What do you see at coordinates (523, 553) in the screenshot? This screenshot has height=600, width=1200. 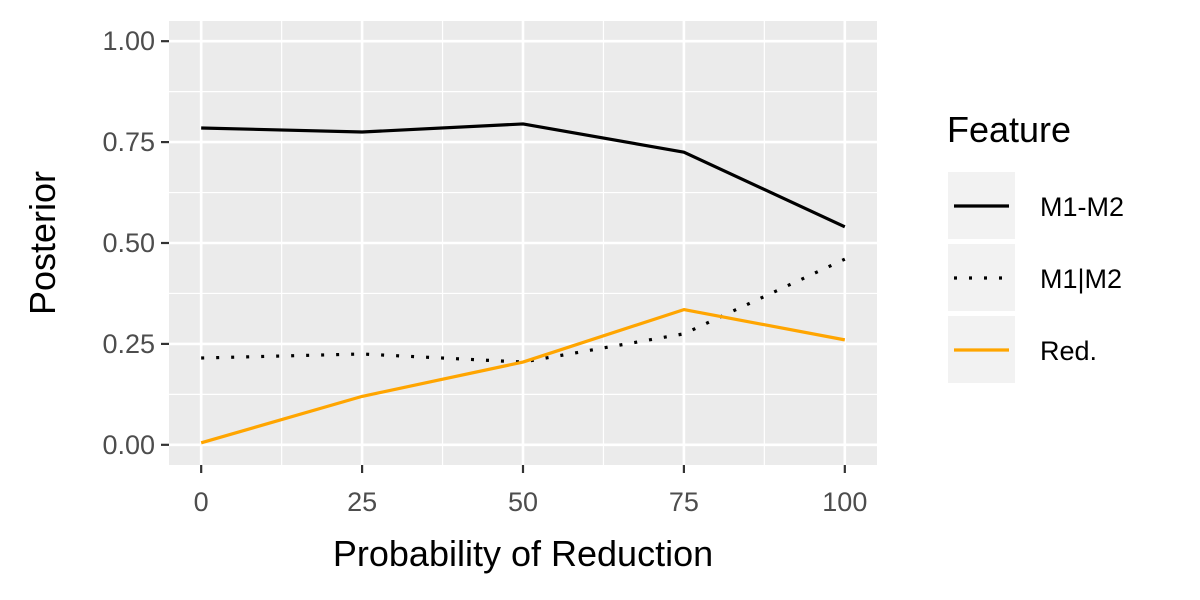 I see `x-axis-title: Probability of Reduction` at bounding box center [523, 553].